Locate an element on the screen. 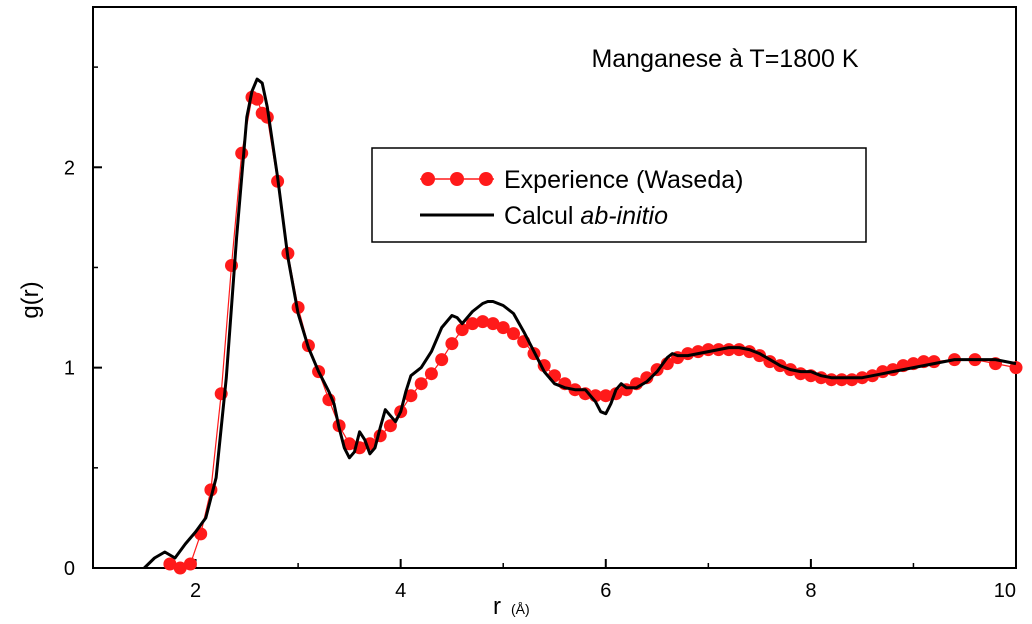  x-axis-label: r is located at coordinates (497, 606).